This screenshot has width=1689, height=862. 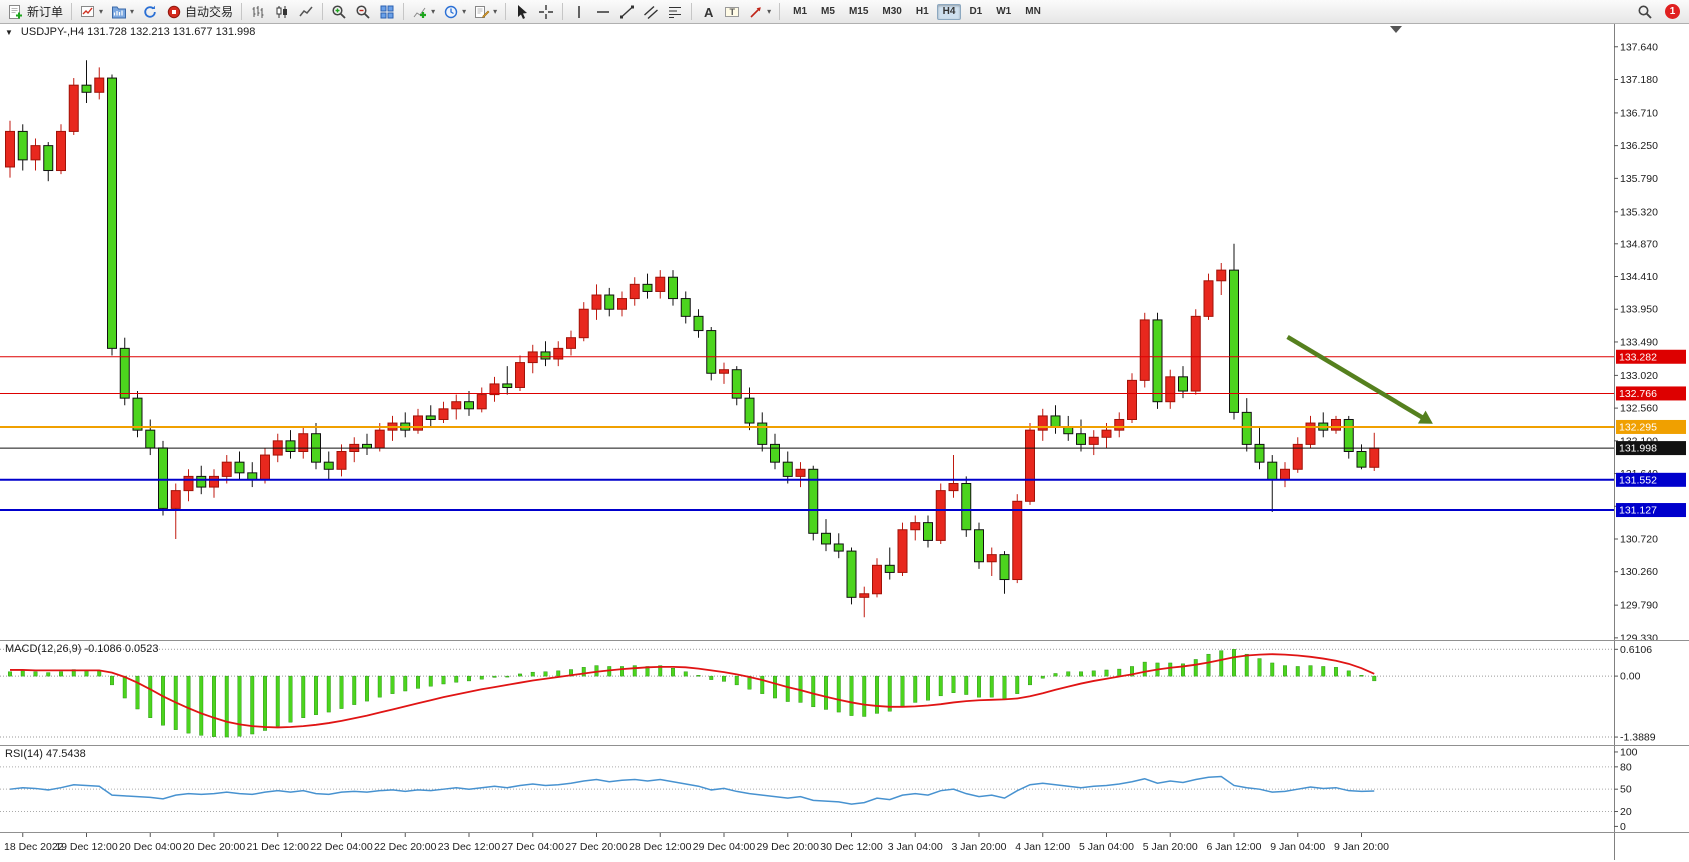 What do you see at coordinates (9, 32) in the screenshot?
I see `one-click-trading-toggle-icon: ▼` at bounding box center [9, 32].